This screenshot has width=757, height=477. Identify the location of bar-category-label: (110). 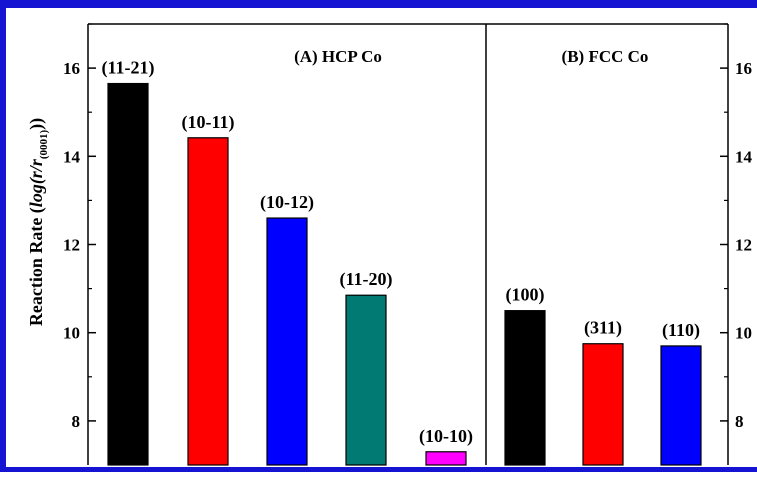
(681, 330).